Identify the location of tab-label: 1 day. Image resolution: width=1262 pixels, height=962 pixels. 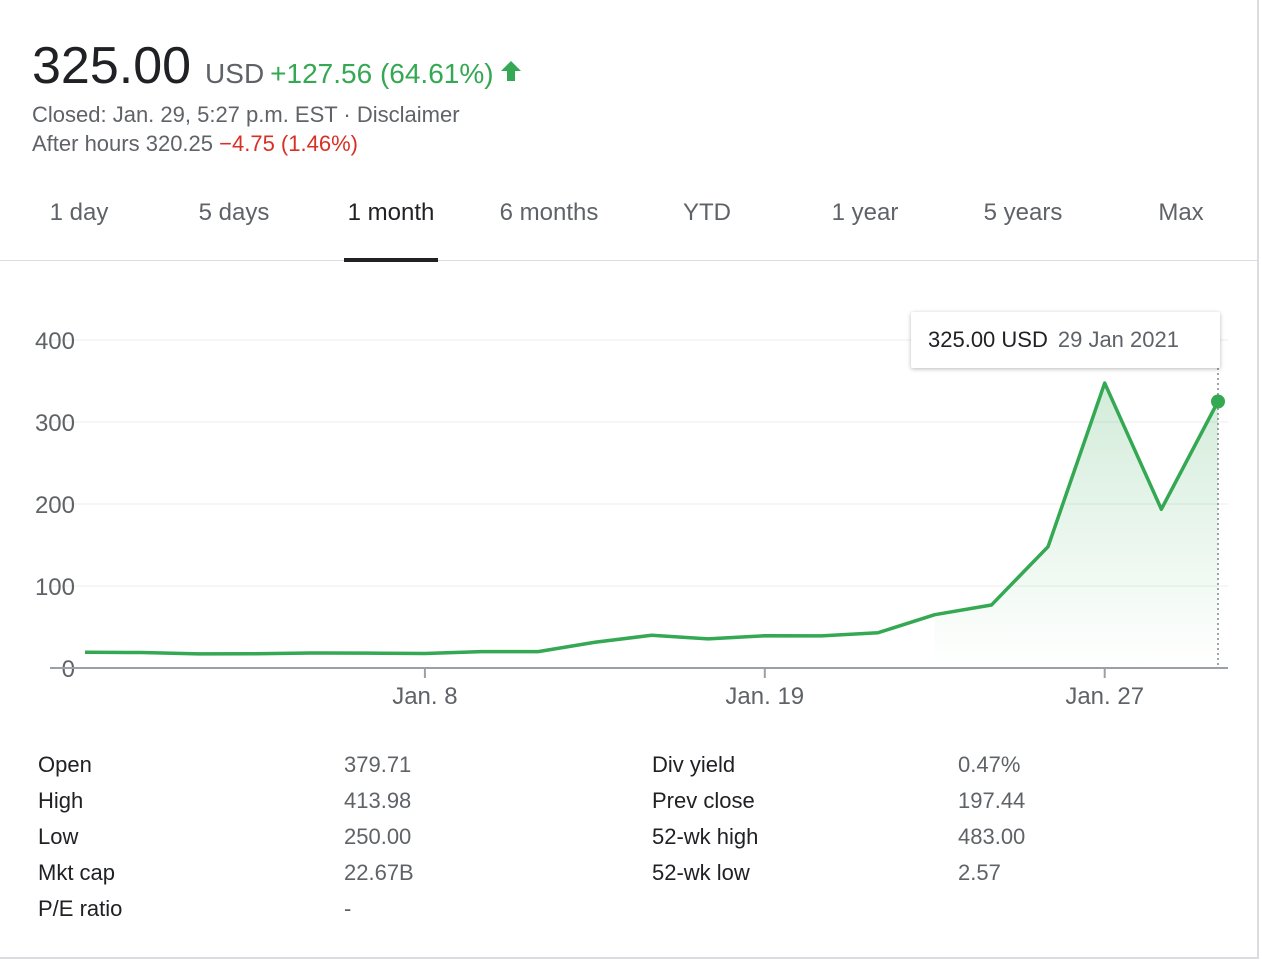
(79, 212).